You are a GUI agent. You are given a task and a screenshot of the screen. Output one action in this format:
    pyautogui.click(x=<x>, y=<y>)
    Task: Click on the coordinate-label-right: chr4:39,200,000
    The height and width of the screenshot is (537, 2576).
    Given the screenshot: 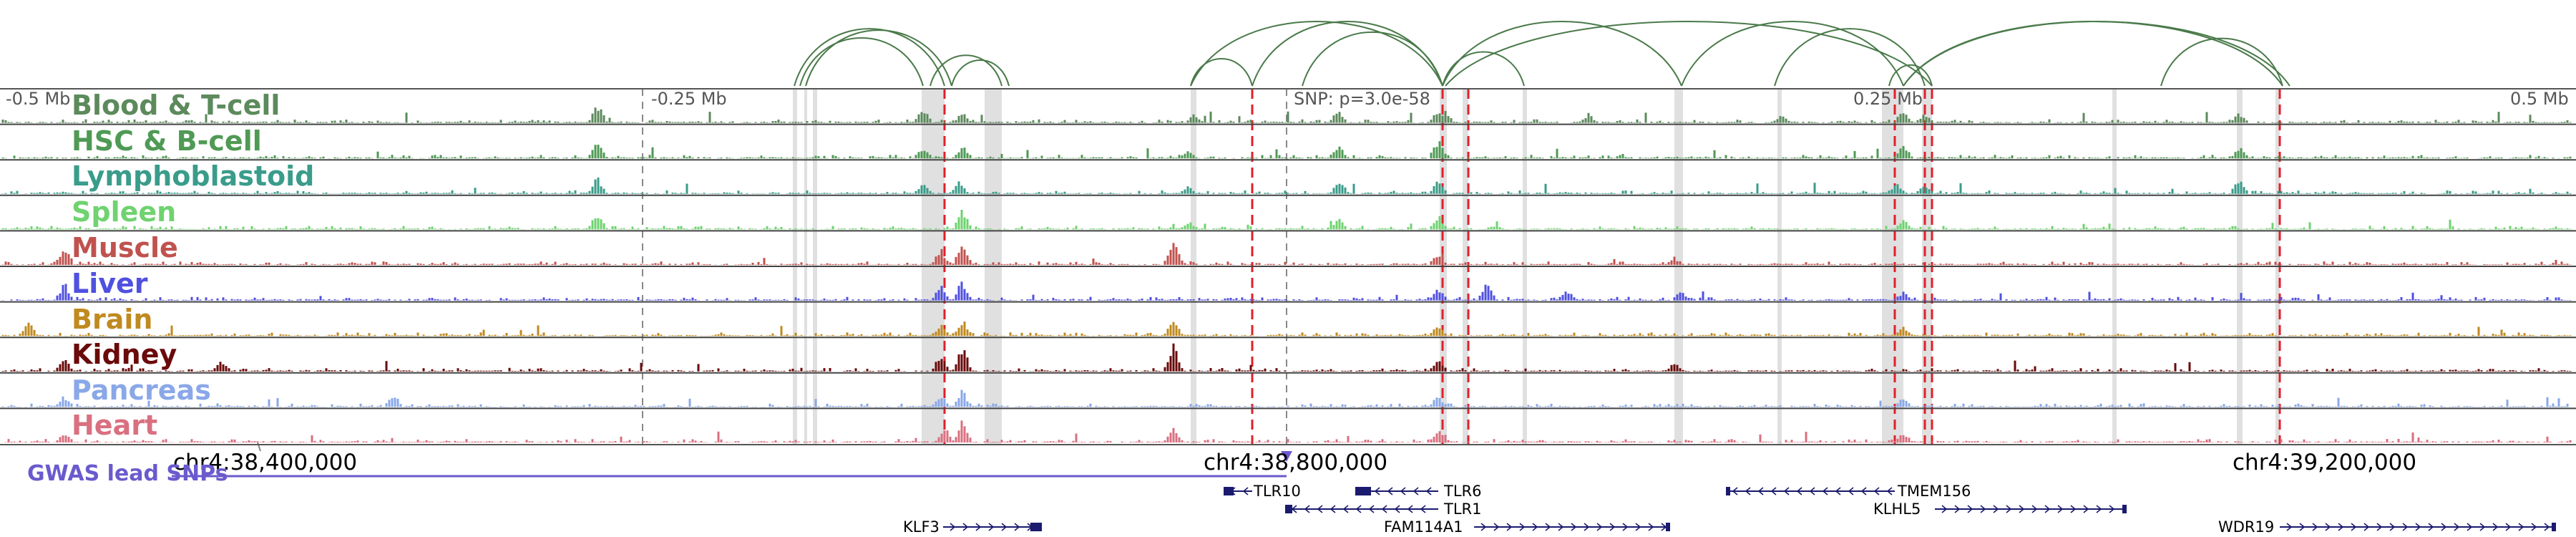 What is the action you would take?
    pyautogui.click(x=2325, y=462)
    